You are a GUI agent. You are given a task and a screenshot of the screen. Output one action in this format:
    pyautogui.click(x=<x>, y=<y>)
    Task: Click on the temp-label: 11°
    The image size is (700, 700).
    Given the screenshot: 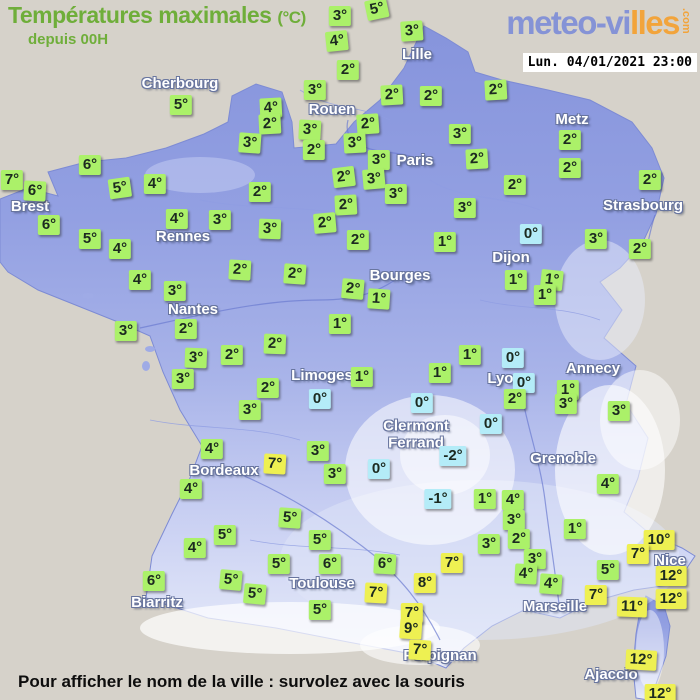 What is the action you would take?
    pyautogui.click(x=632, y=607)
    